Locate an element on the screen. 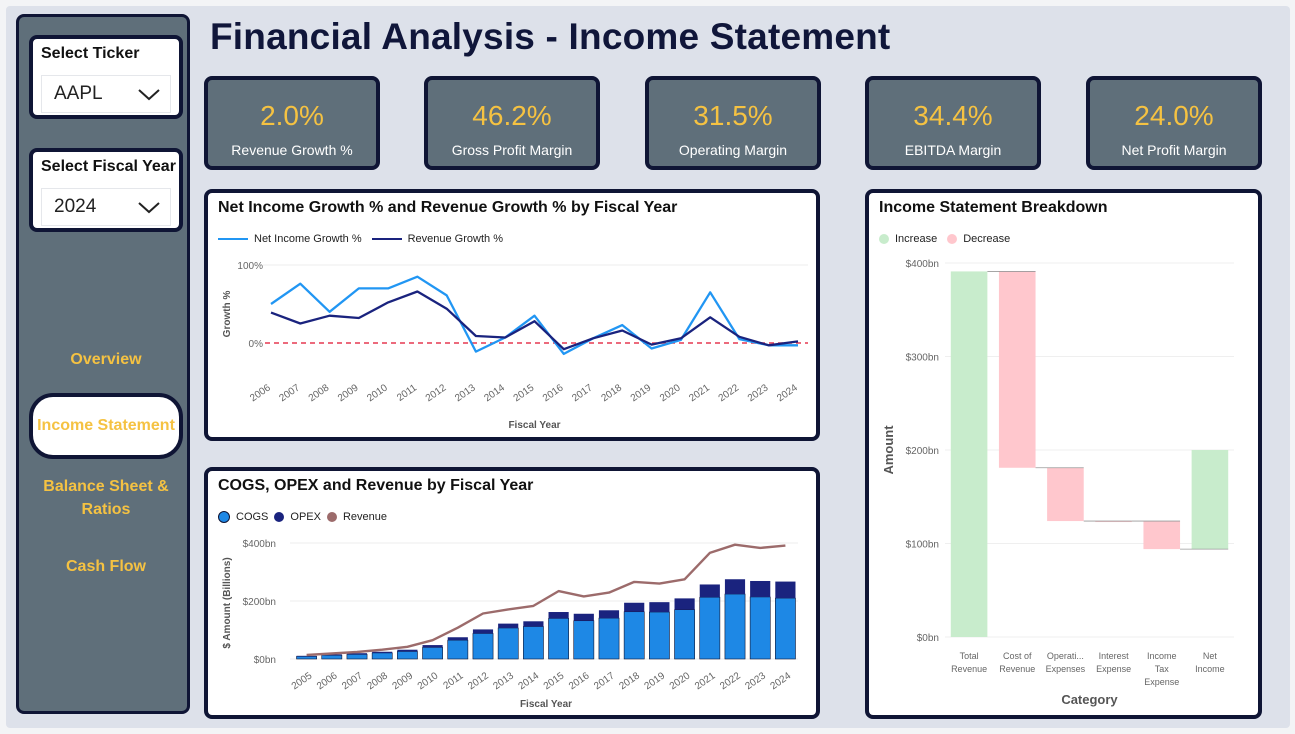 This screenshot has width=1295, height=734. ticker-dropdown: AAPL is located at coordinates (106, 94).